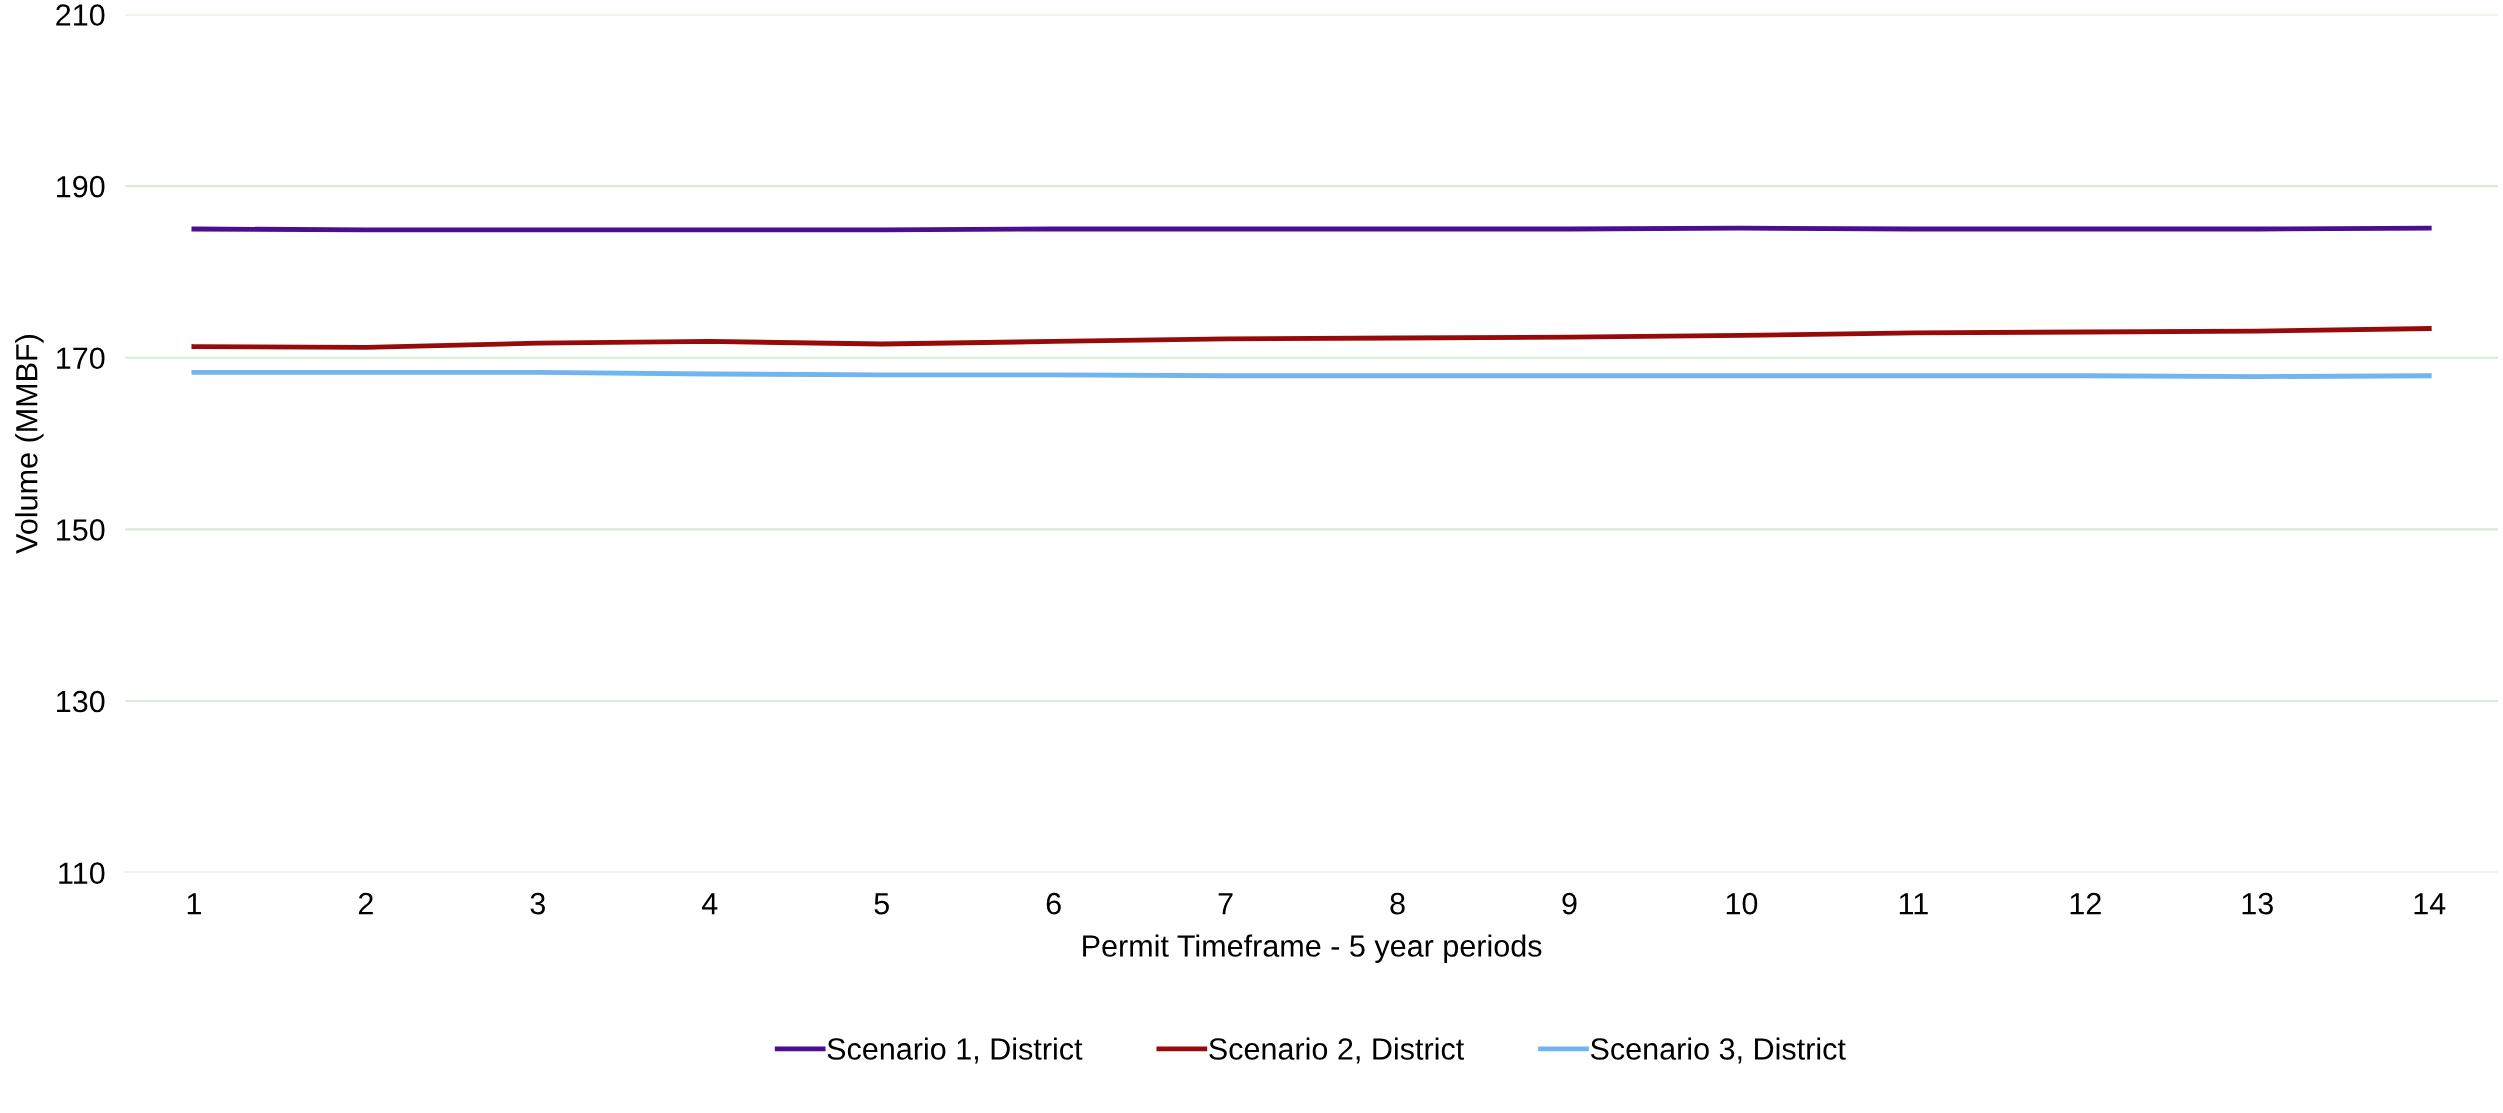 The image size is (2503, 1113). What do you see at coordinates (1053, 903) in the screenshot?
I see `x-tick-label: 6` at bounding box center [1053, 903].